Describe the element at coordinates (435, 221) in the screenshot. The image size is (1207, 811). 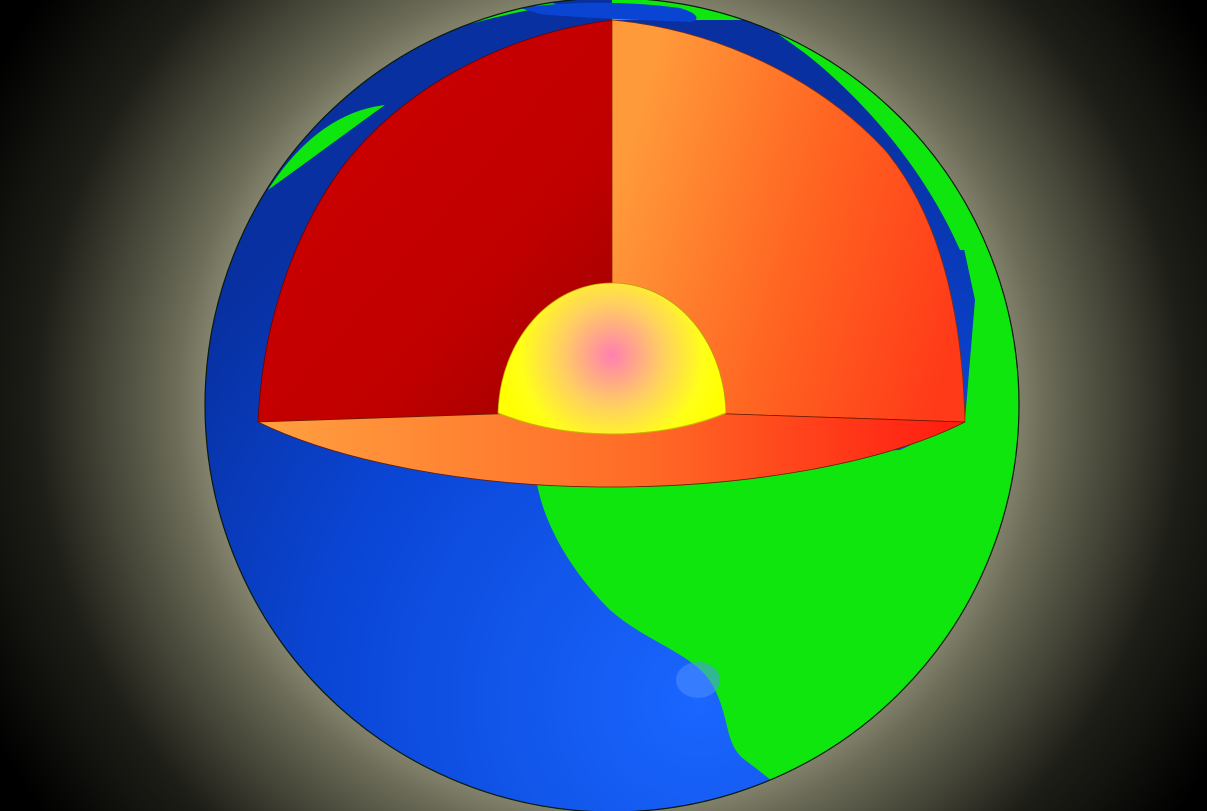
I see `mantle-left-face` at that location.